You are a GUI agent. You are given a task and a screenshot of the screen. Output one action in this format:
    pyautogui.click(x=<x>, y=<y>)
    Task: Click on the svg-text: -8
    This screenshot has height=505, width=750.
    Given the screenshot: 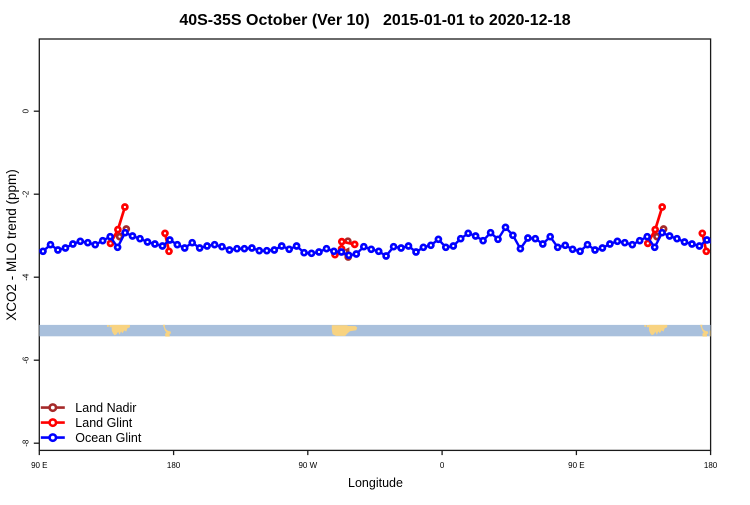 What is the action you would take?
    pyautogui.click(x=26, y=443)
    